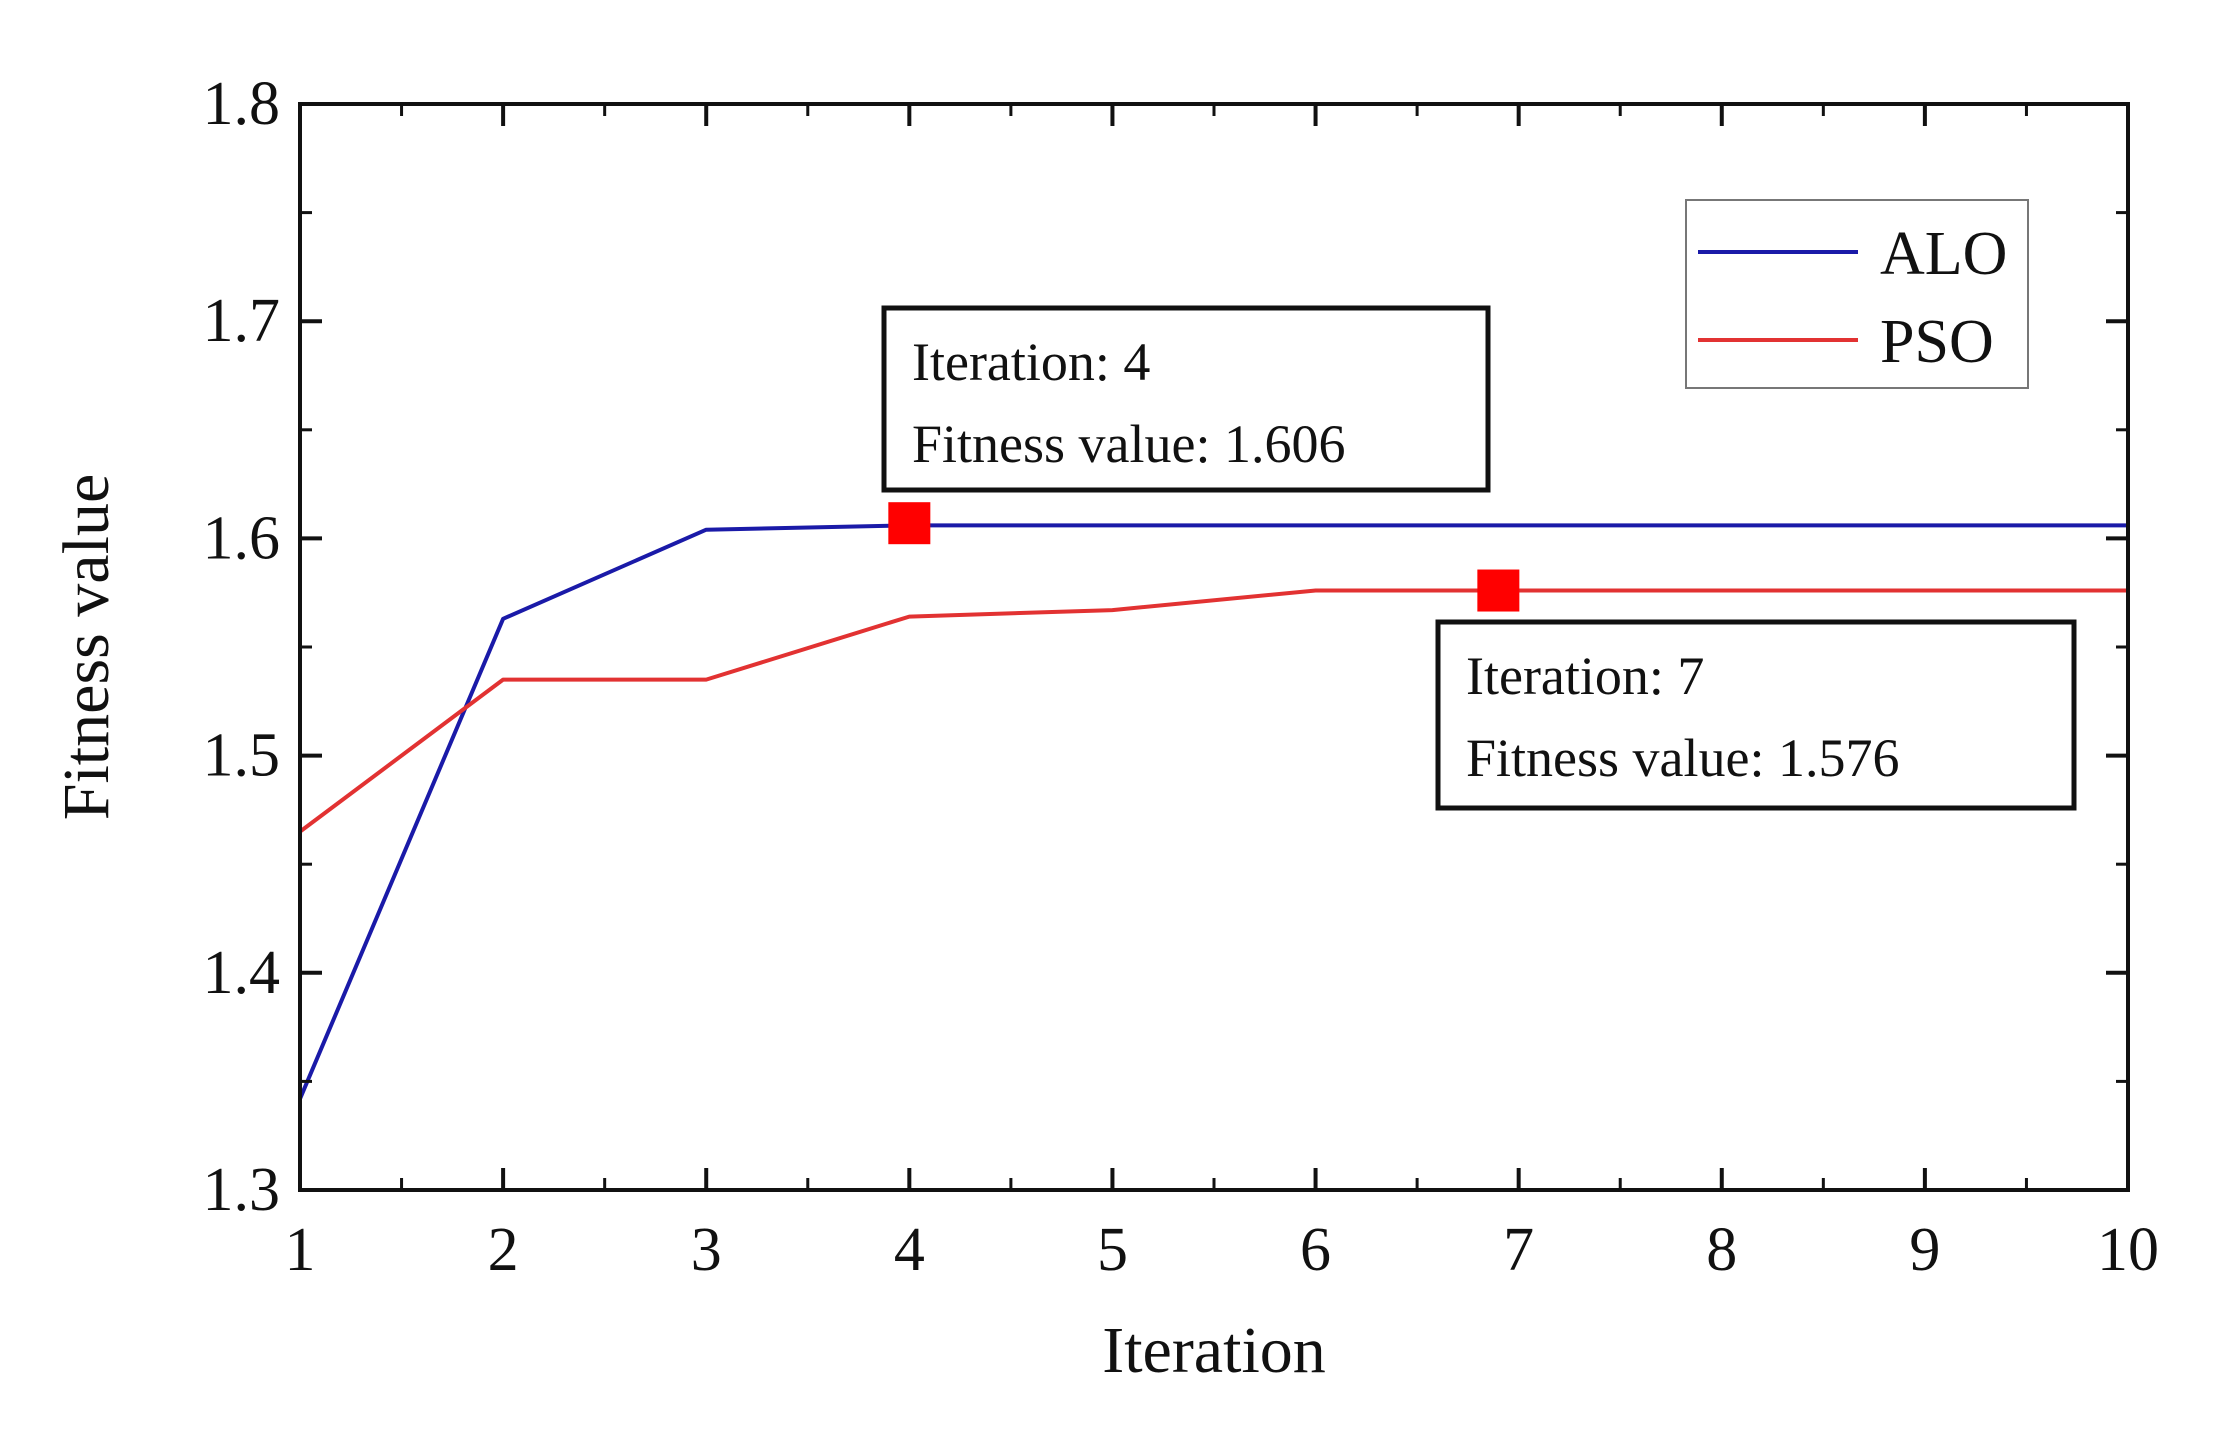  What do you see at coordinates (242, 973) in the screenshot?
I see `y-tick-label: 1.4` at bounding box center [242, 973].